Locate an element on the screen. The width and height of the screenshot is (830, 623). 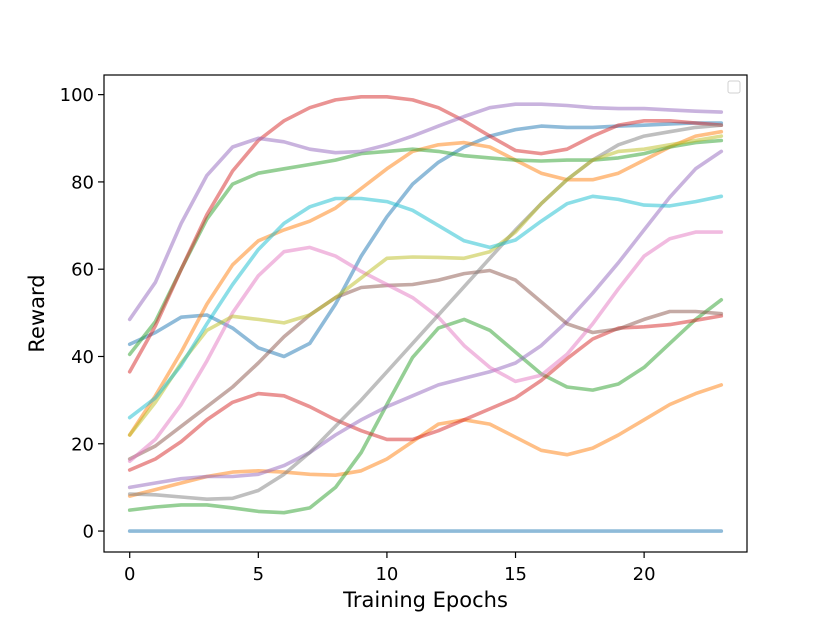
y-tick-label: 100 is located at coordinates (77, 95).